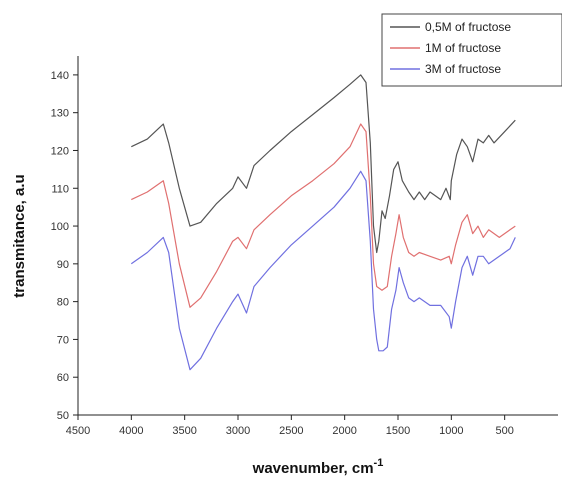 Image resolution: width=562 pixels, height=483 pixels. I want to click on y-tick-label: 80, so click(63, 303).